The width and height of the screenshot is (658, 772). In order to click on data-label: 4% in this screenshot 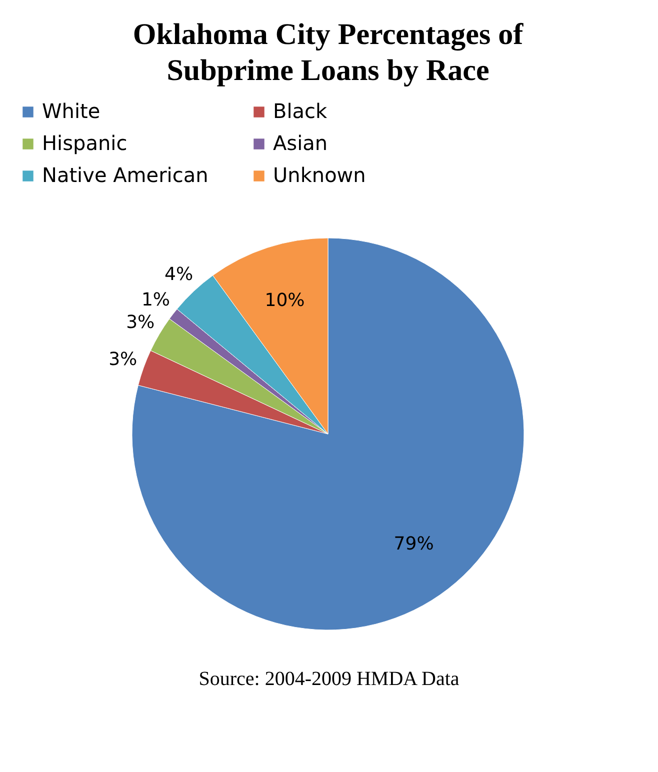, I will do `click(179, 275)`.